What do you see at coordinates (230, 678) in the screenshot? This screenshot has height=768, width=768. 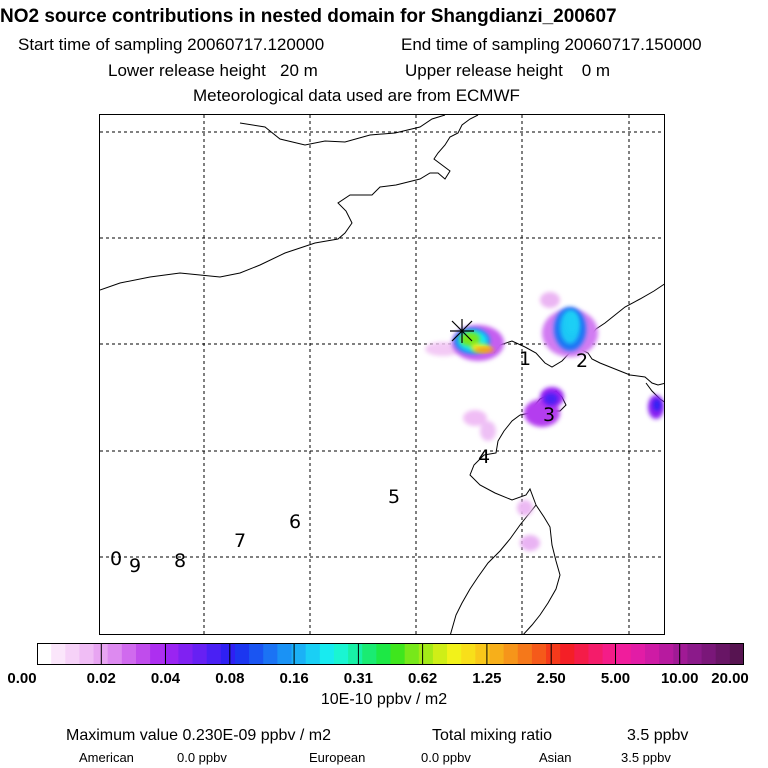 I see `colorbar-tick-label: 0.08` at bounding box center [230, 678].